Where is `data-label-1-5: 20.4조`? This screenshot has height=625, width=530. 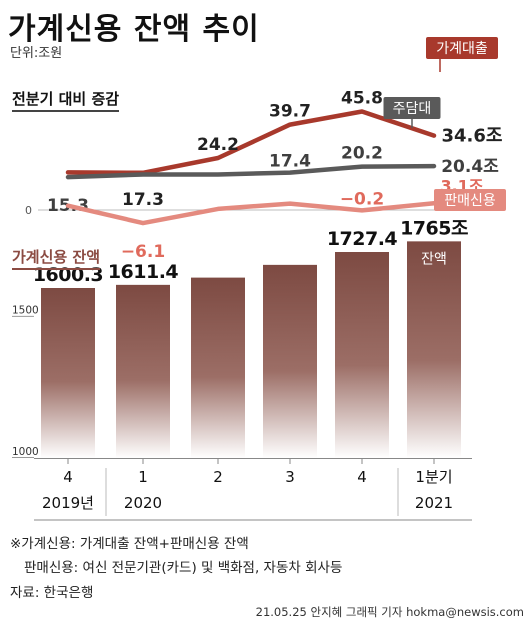 data-label-1-5: 20.4조 is located at coordinates (470, 167).